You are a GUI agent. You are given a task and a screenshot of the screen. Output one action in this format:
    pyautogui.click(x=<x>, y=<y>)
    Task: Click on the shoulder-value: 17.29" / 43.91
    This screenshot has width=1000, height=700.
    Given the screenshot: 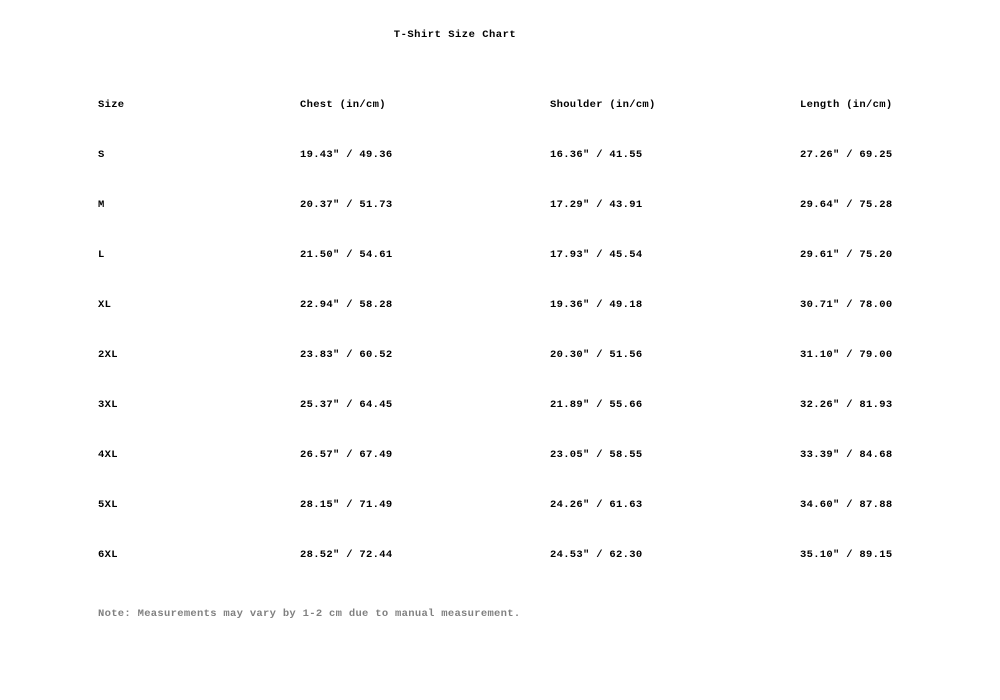 What is the action you would take?
    pyautogui.click(x=596, y=205)
    